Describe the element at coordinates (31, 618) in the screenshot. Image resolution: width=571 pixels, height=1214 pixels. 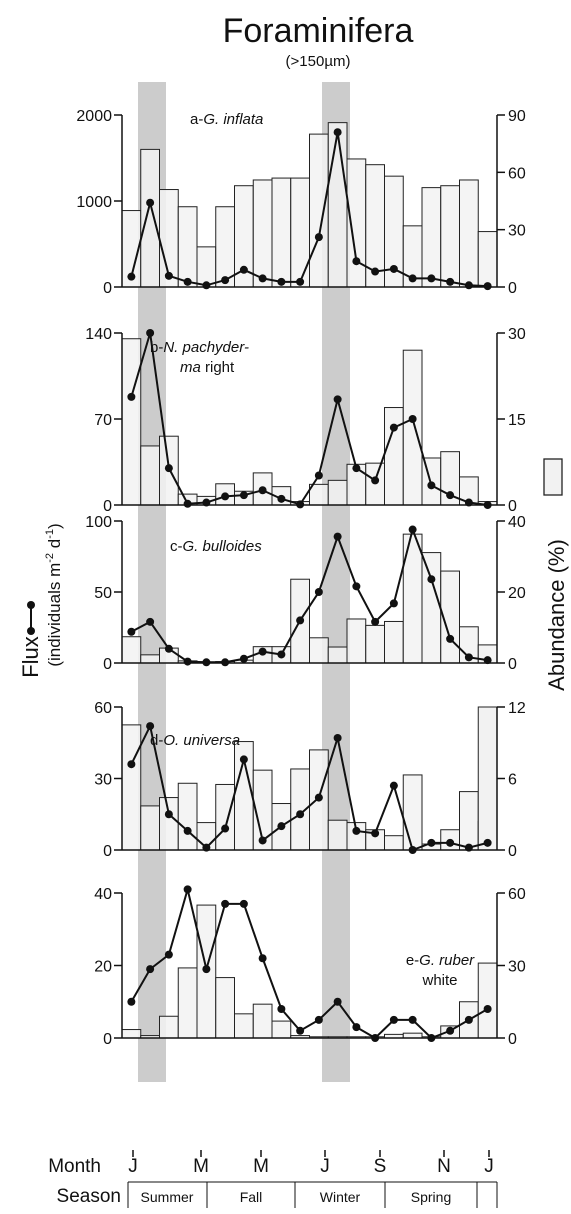
I see `flux-legend-icon` at that location.